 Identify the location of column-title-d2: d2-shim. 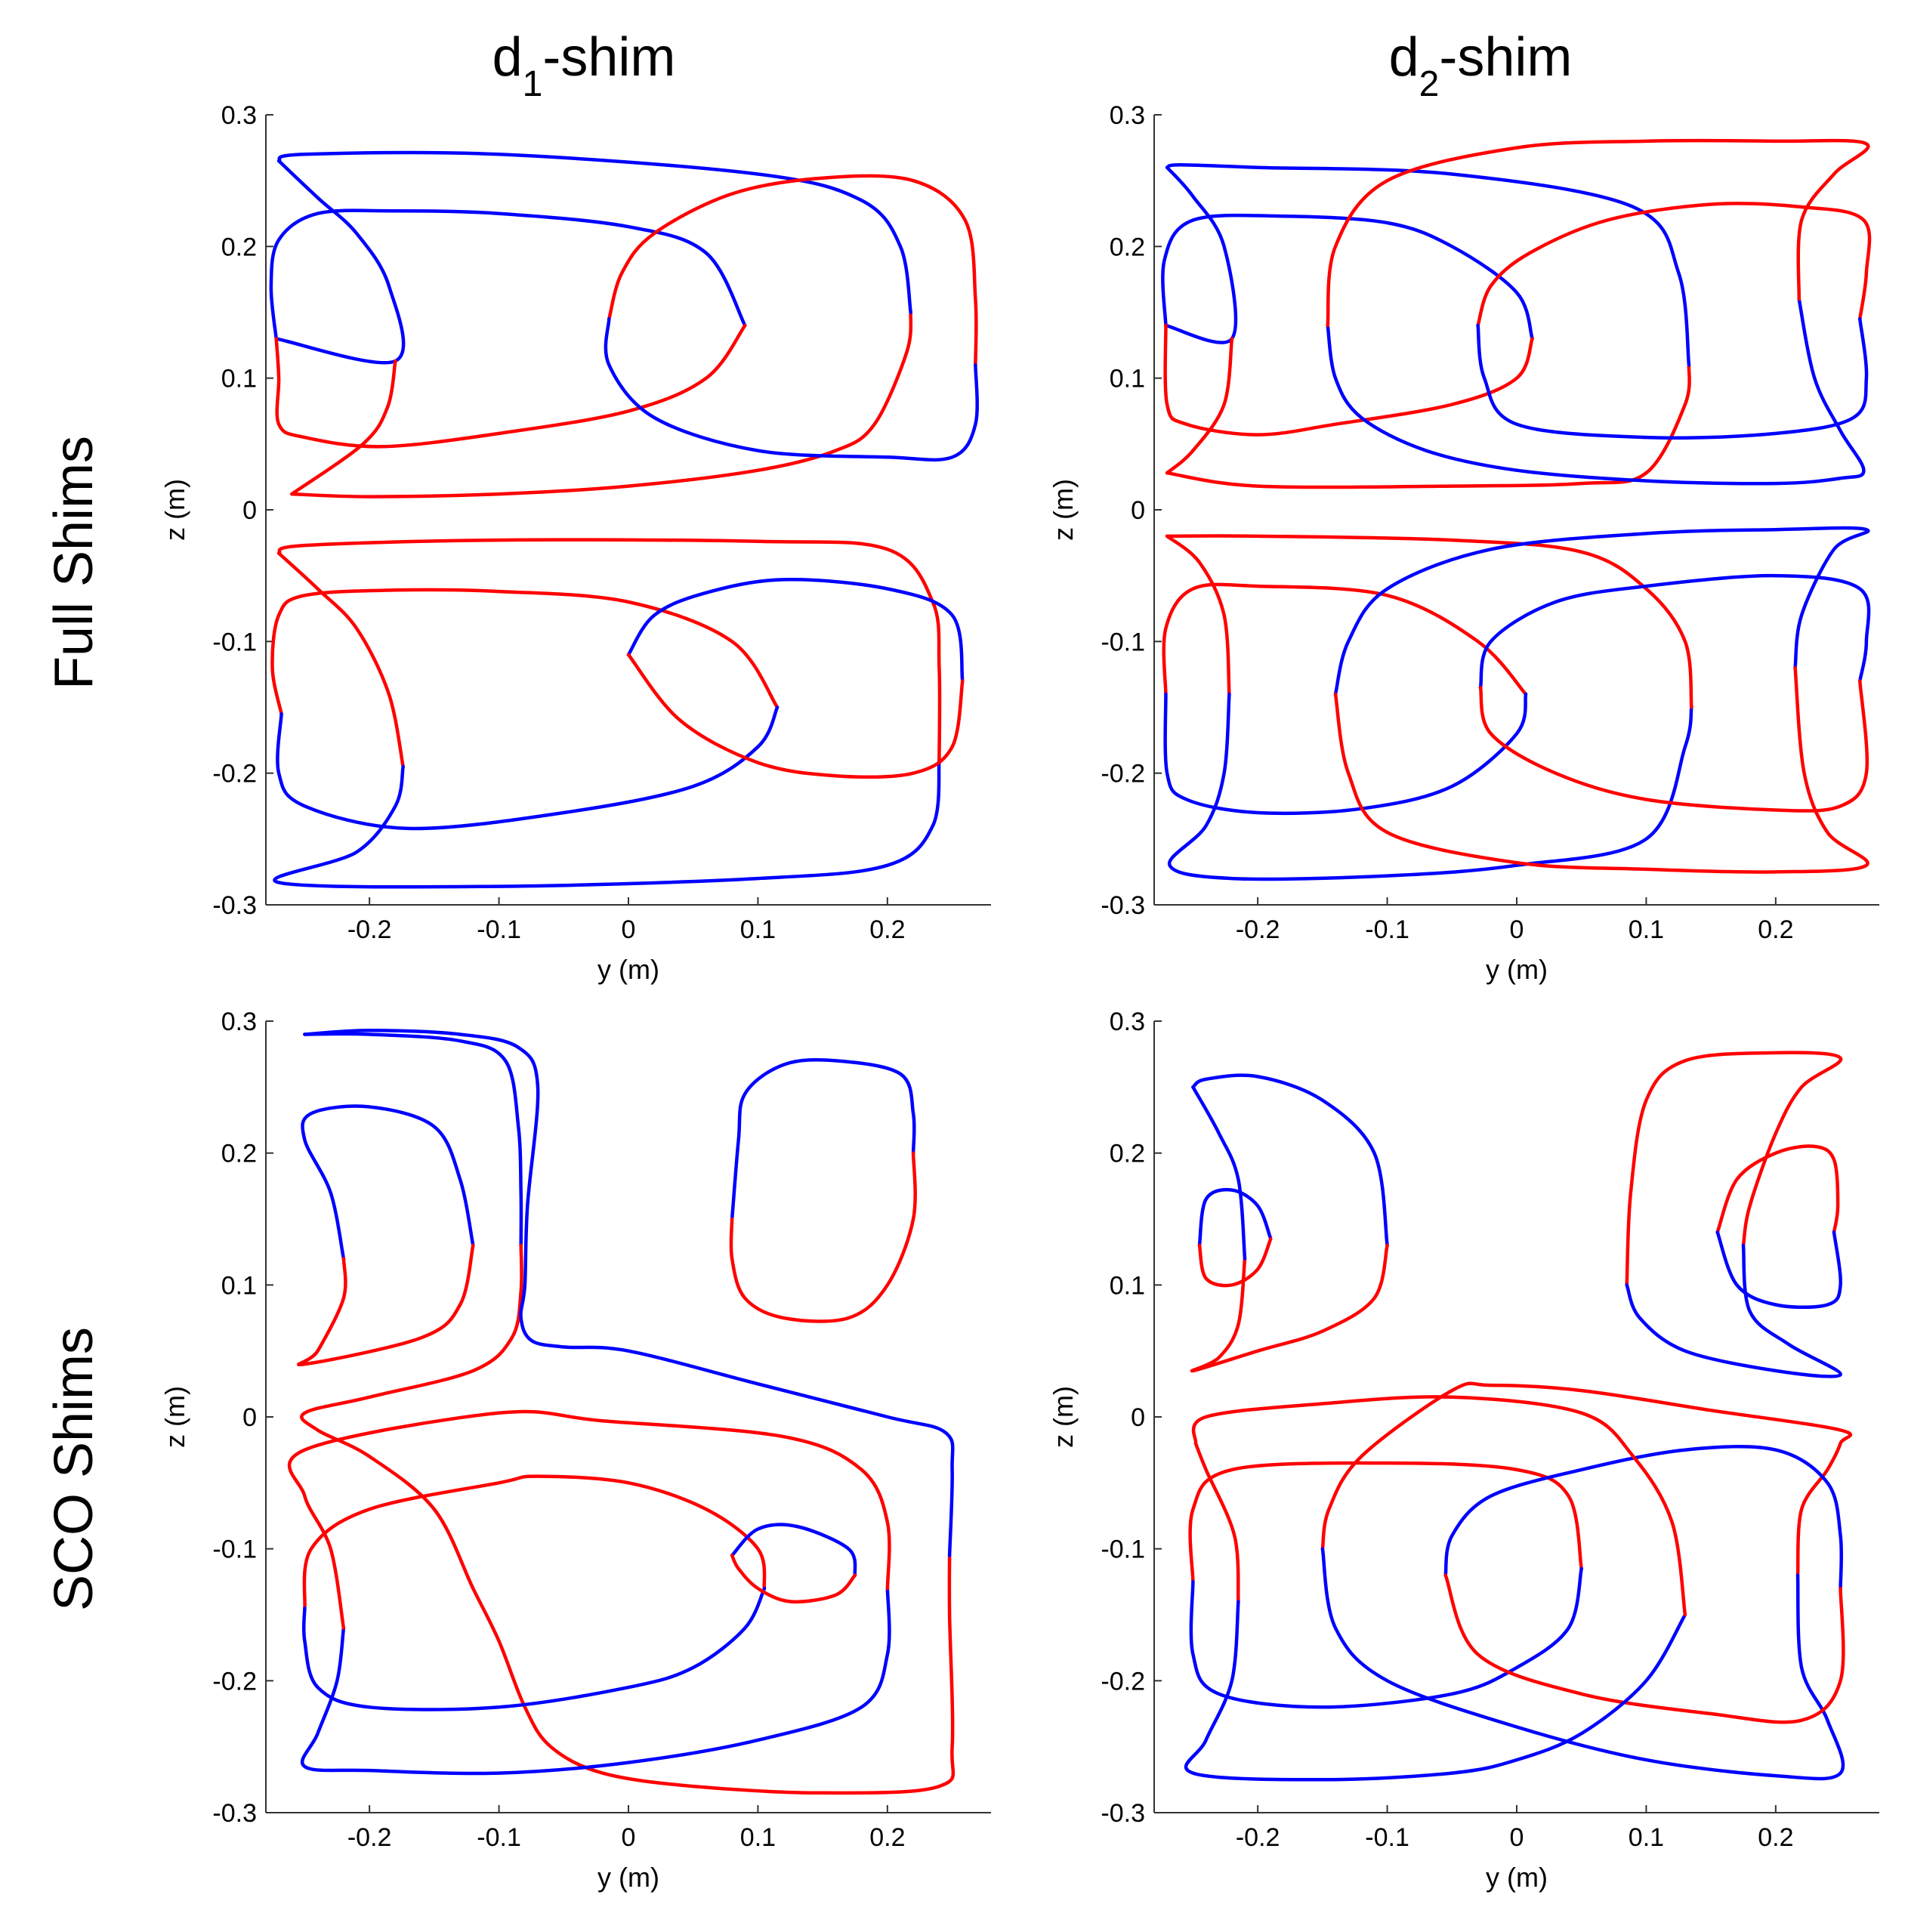
(1481, 66).